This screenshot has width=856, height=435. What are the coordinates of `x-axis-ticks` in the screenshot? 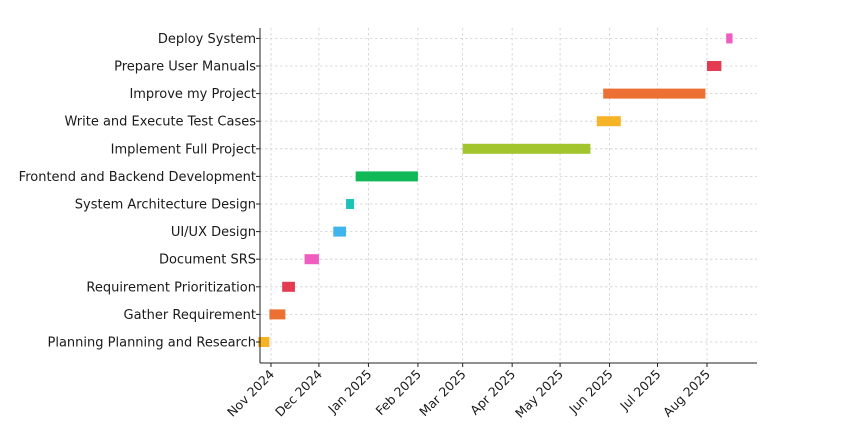 It's located at (489, 365).